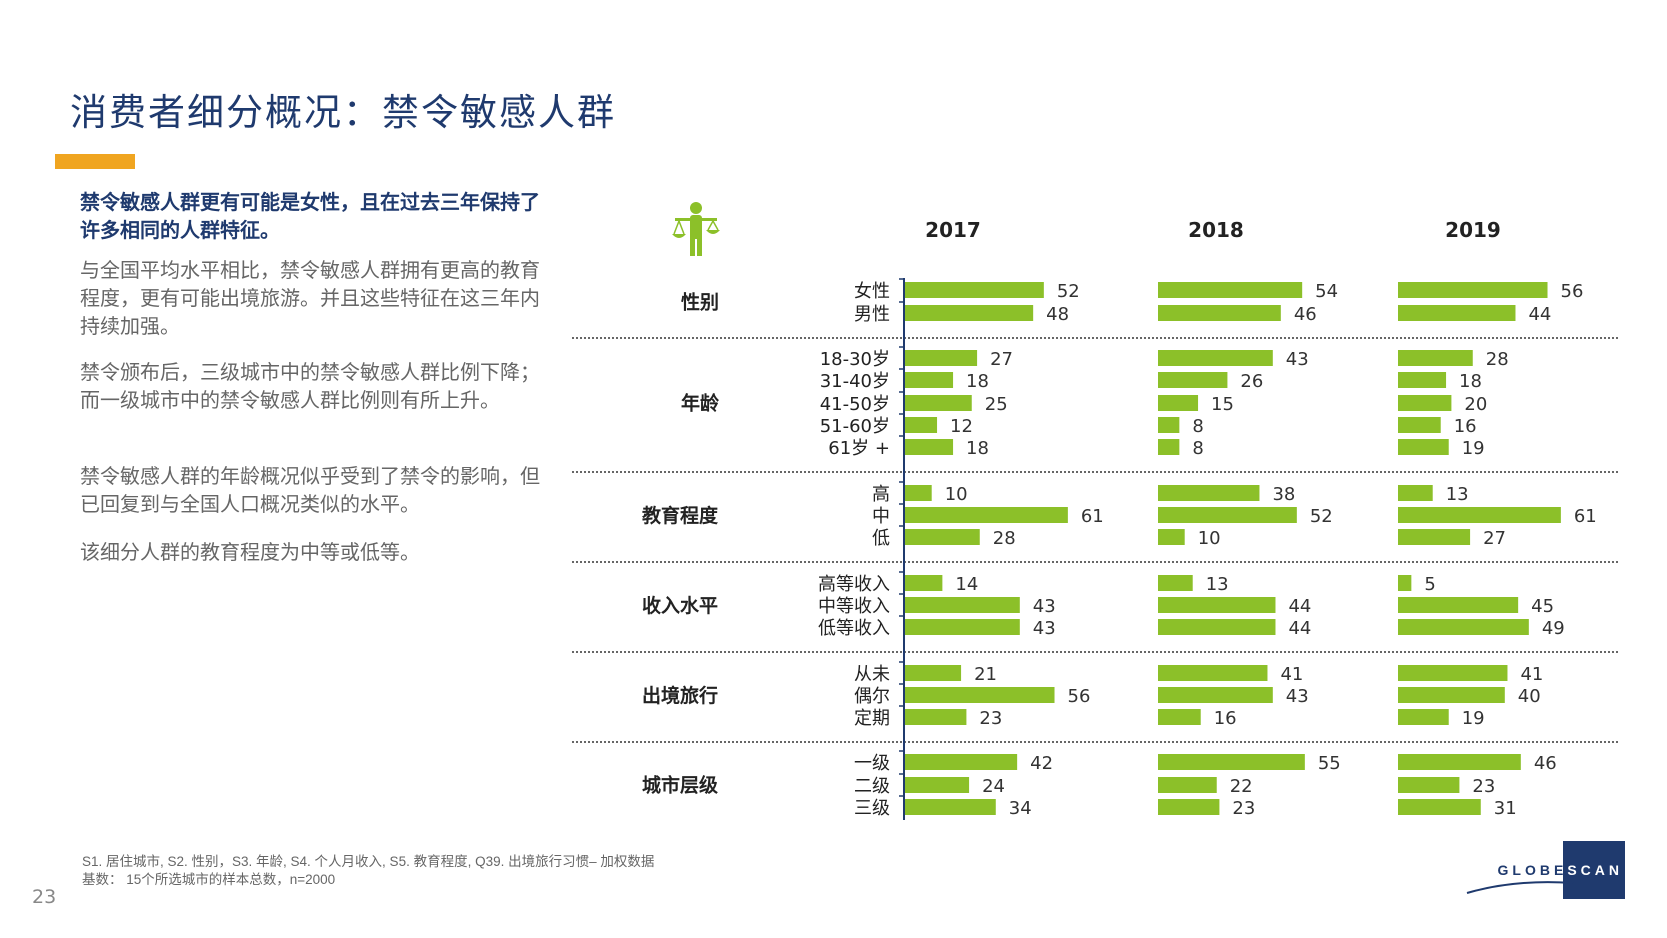  Describe the element at coordinates (872, 763) in the screenshot. I see `category-label: 一级` at that location.